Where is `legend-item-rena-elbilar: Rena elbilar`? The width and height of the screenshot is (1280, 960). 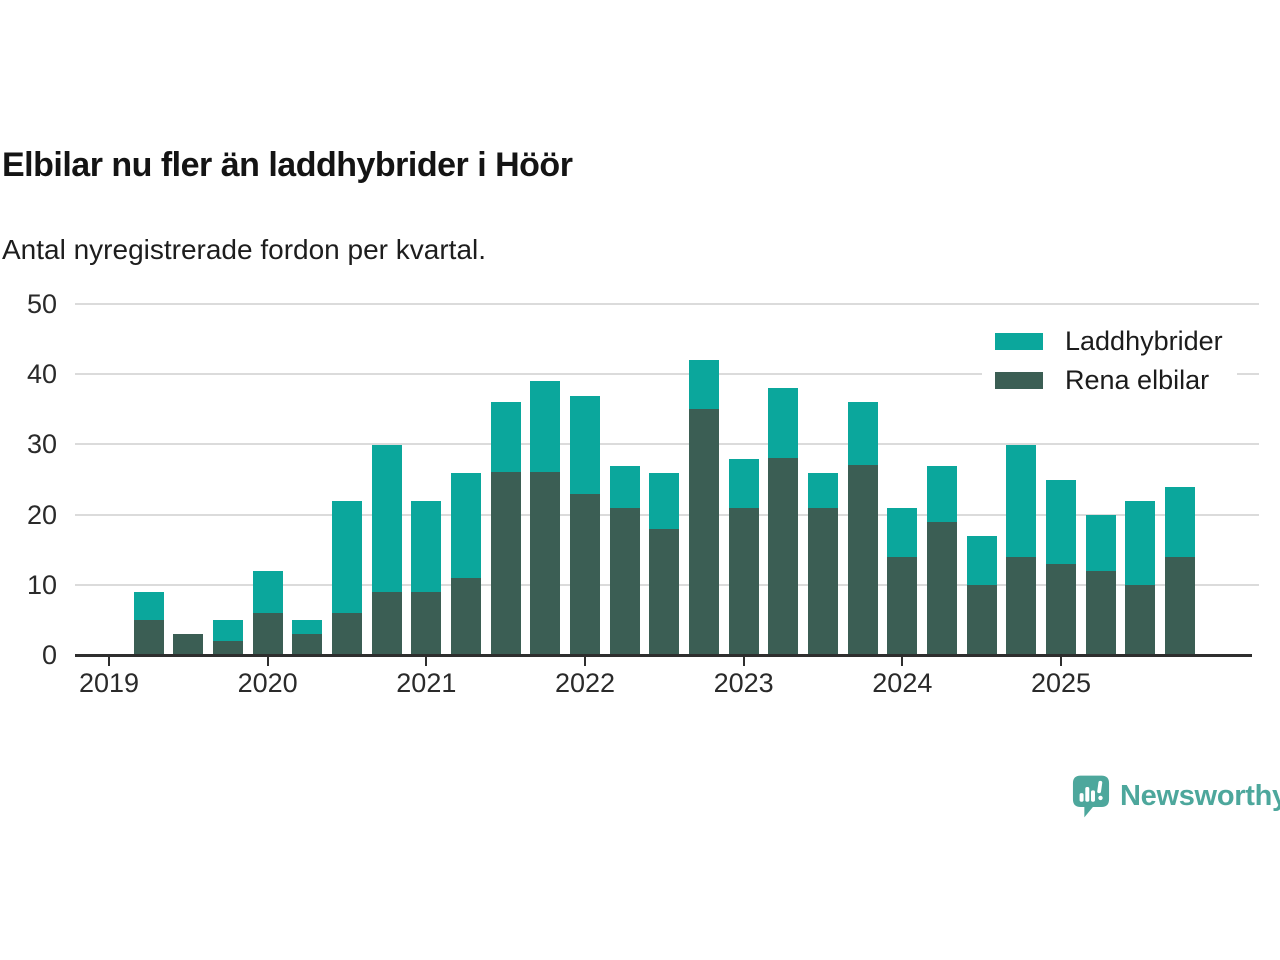 legend-item-rena-elbilar: Rena elbilar is located at coordinates (1109, 380).